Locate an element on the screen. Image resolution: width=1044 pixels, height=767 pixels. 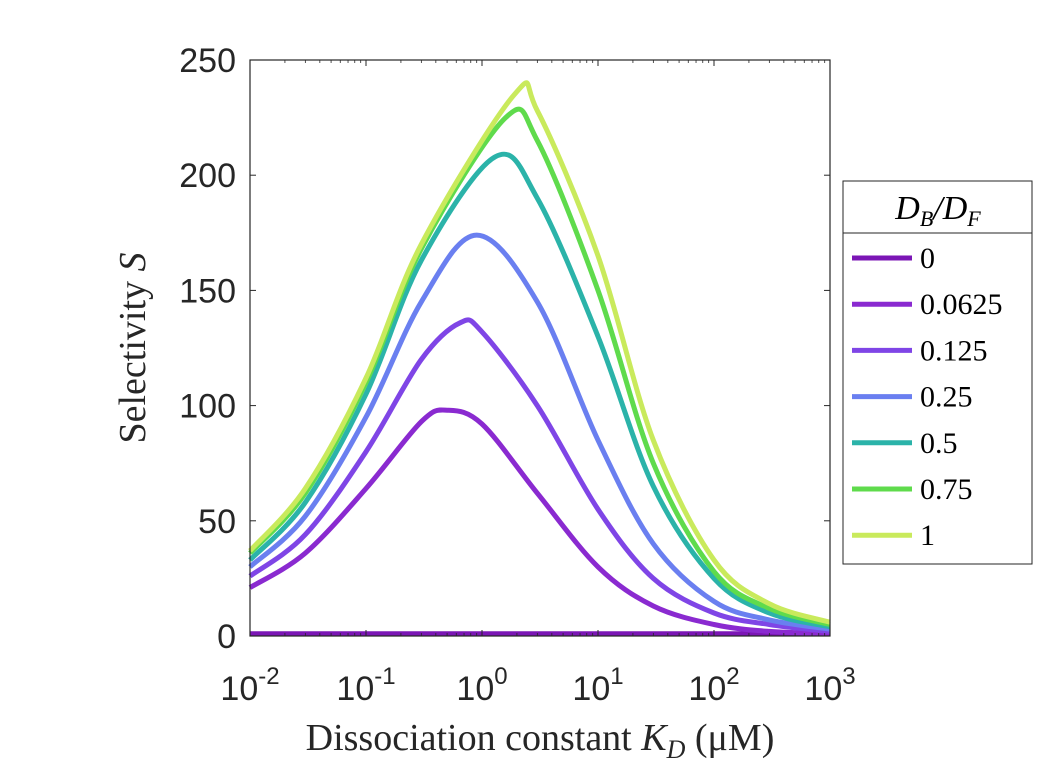
legend-items: 0 0.0625 0.125 0.25 0.5 0.75 1 is located at coordinates (927, 397).